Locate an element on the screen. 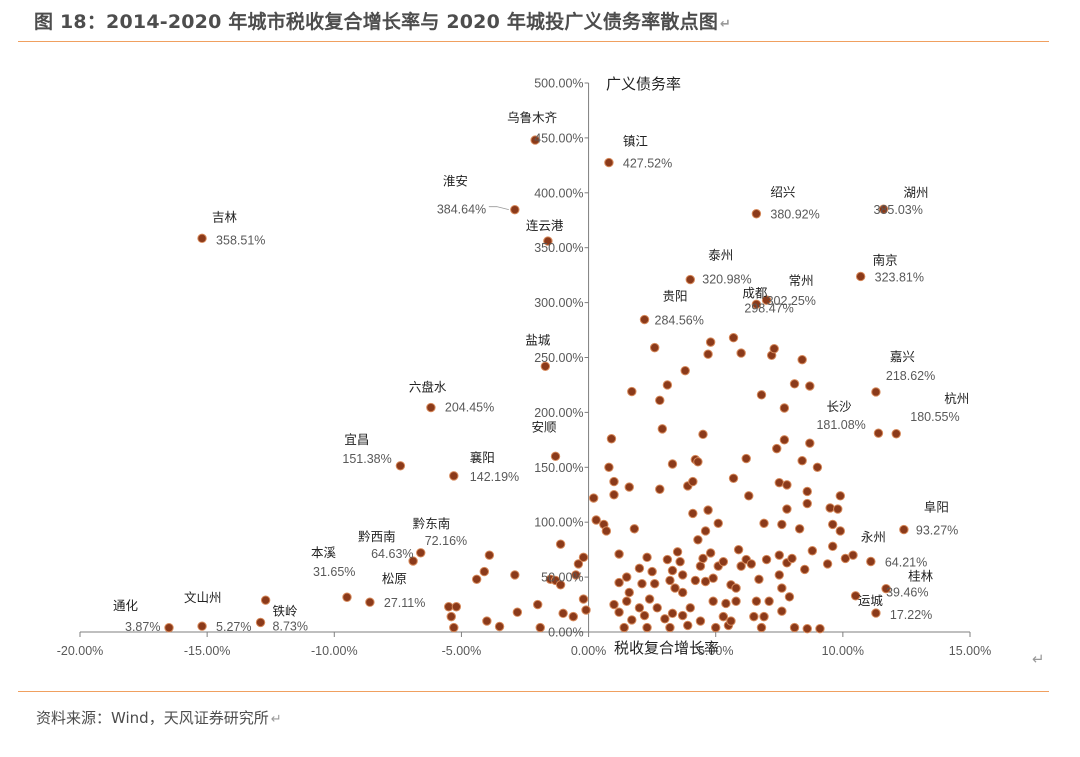 The width and height of the screenshot is (1080, 757). point-city-label: 黔东南 is located at coordinates (432, 523).